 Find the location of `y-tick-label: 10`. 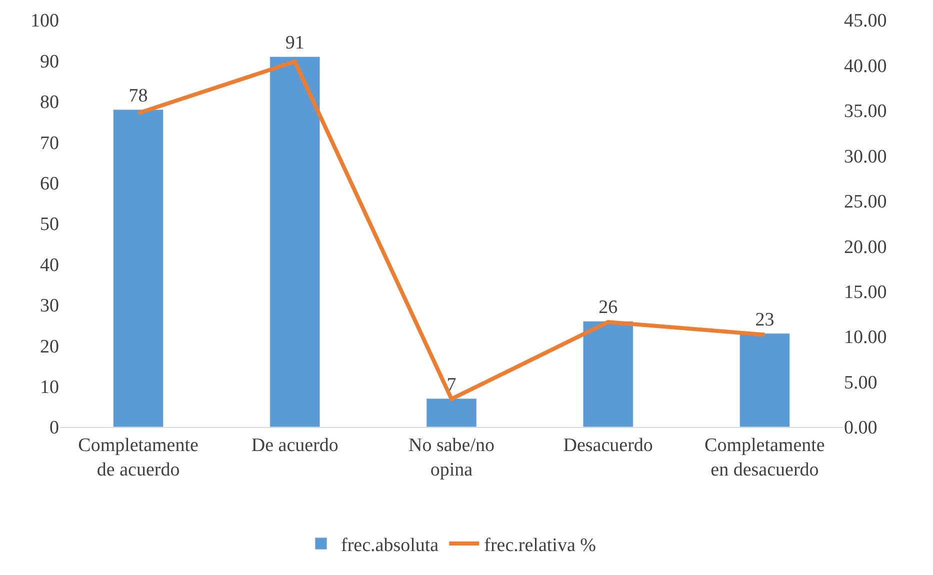

y-tick-label: 10 is located at coordinates (49, 387).